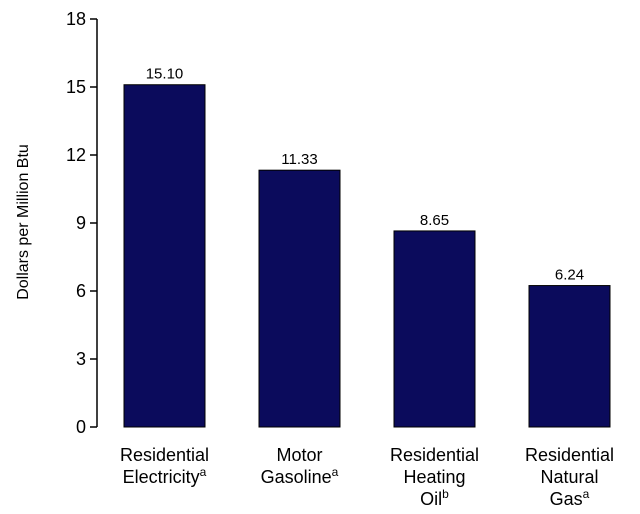 Image resolution: width=640 pixels, height=514 pixels. Describe the element at coordinates (76, 87) in the screenshot. I see `y-tick-label: 15` at that location.